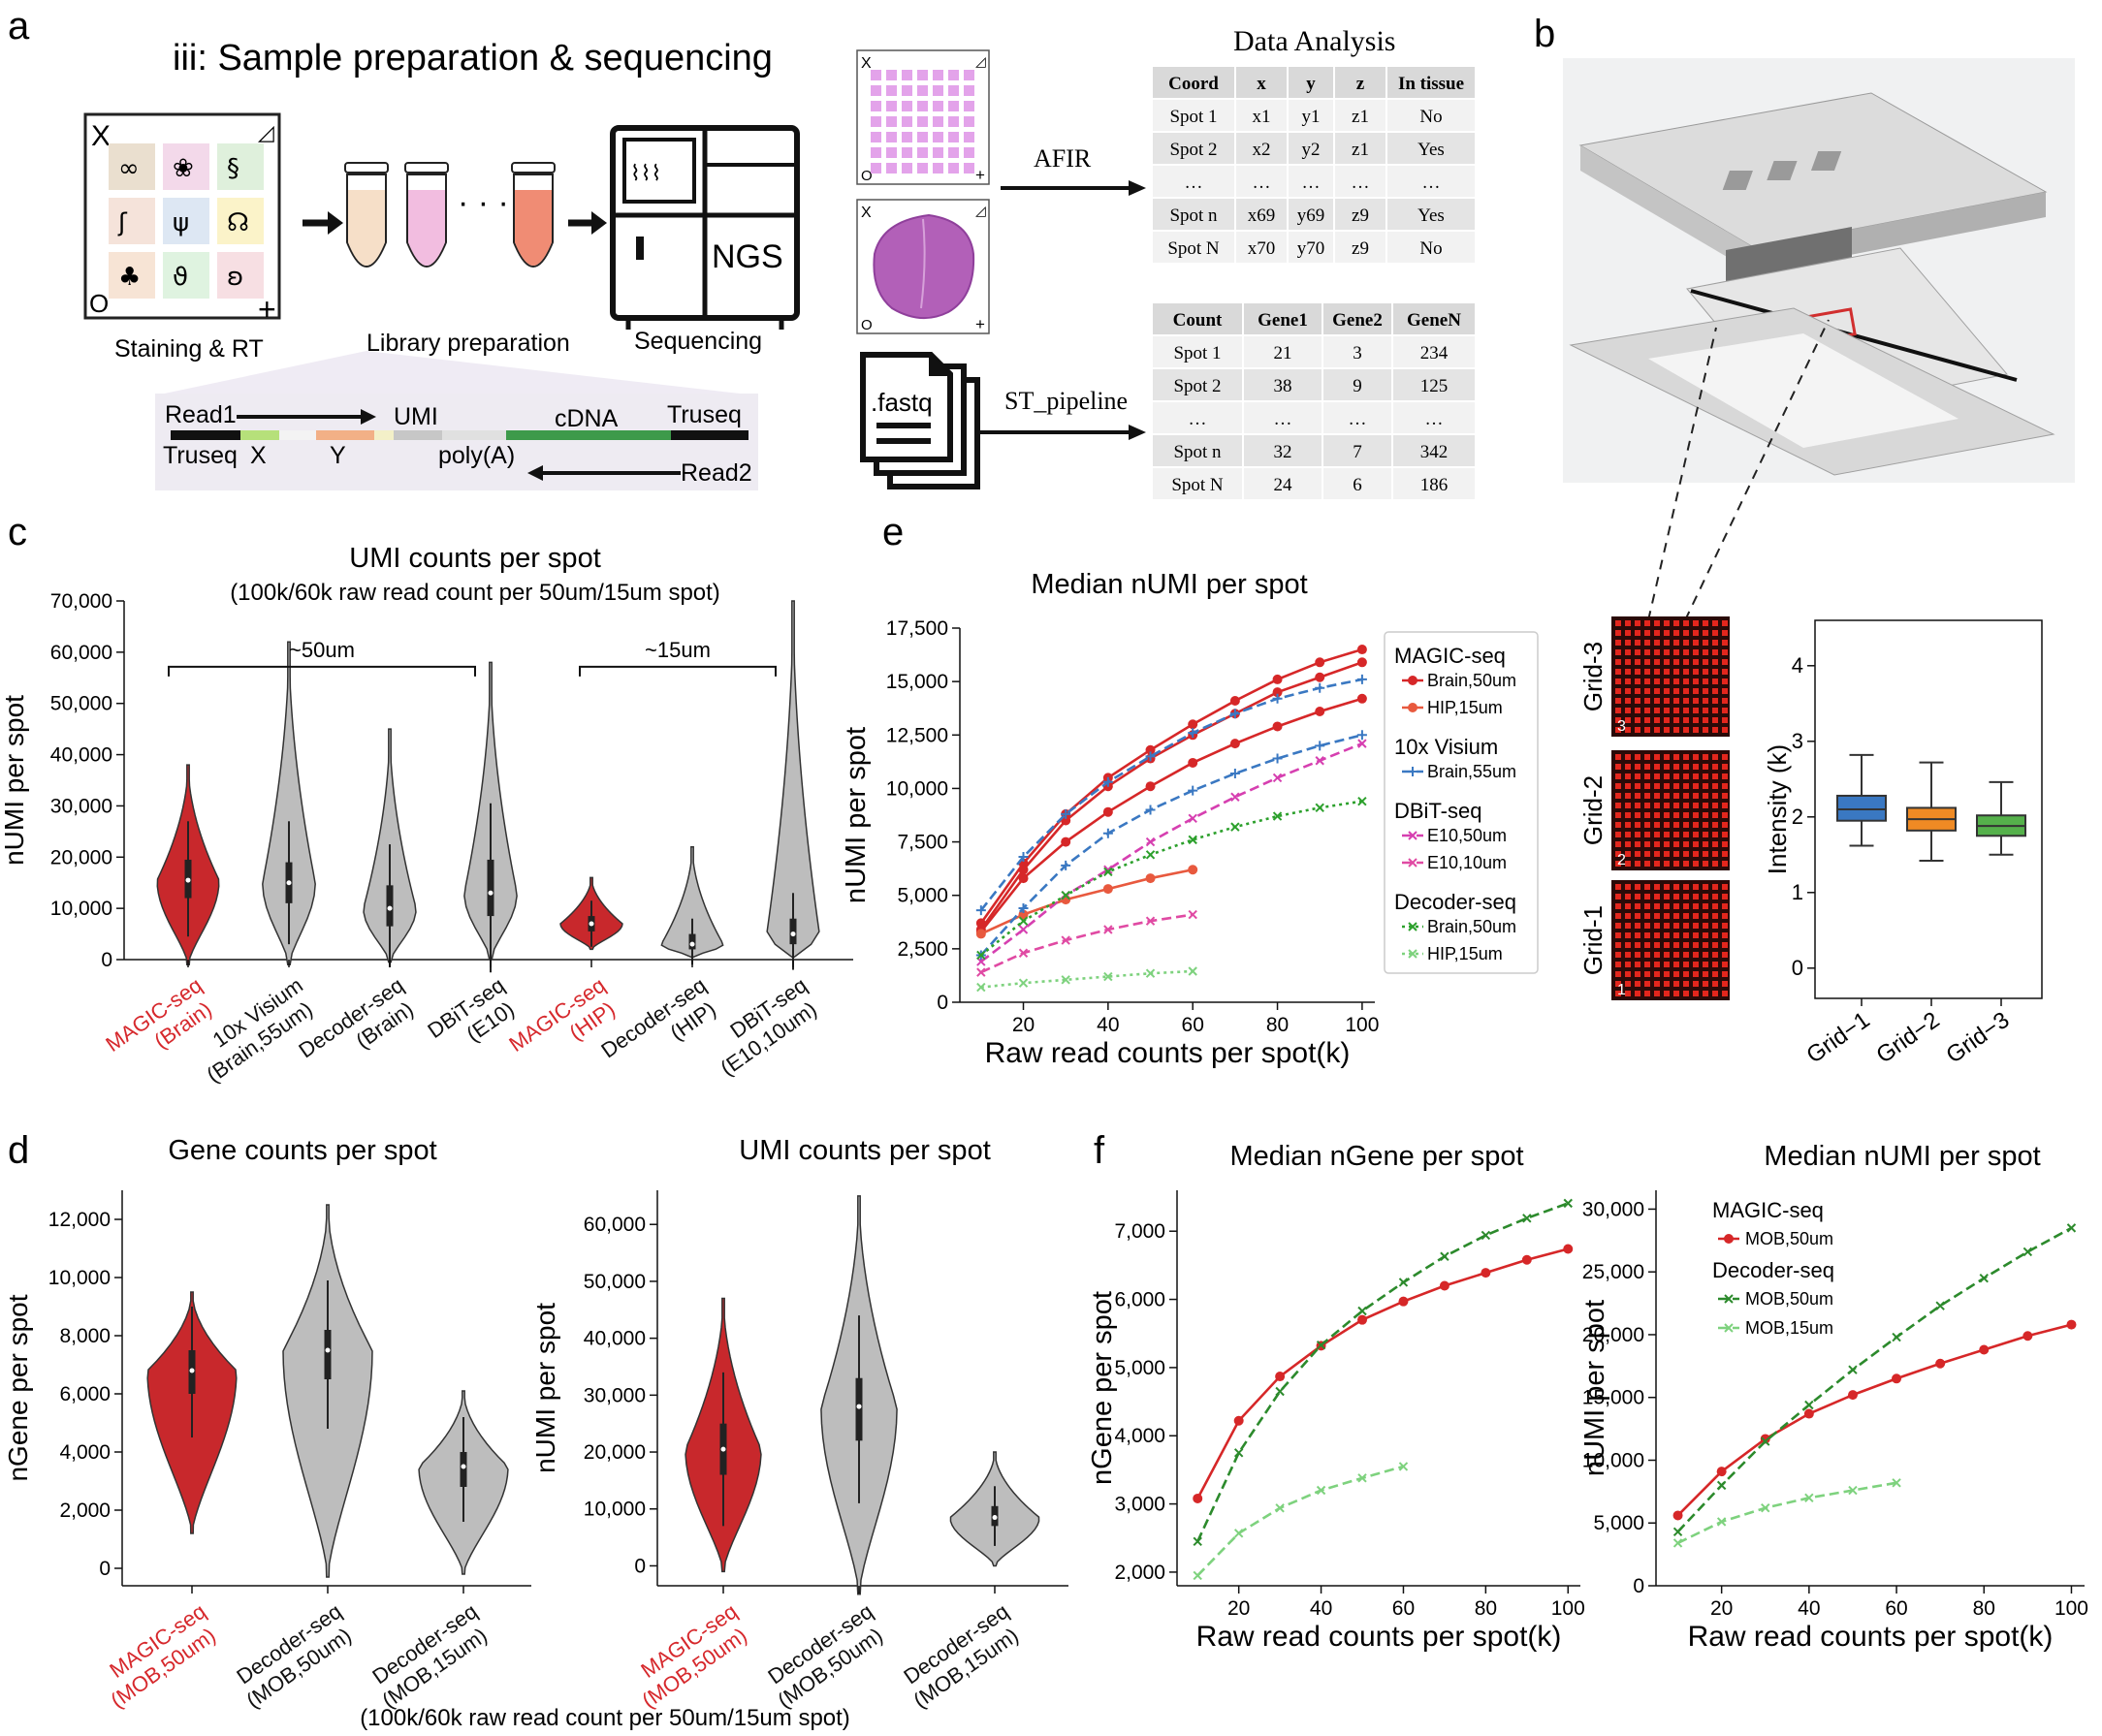 The height and width of the screenshot is (1736, 2102). What do you see at coordinates (678, 650) in the screenshot?
I see `size-bracket-label: ~15um` at bounding box center [678, 650].